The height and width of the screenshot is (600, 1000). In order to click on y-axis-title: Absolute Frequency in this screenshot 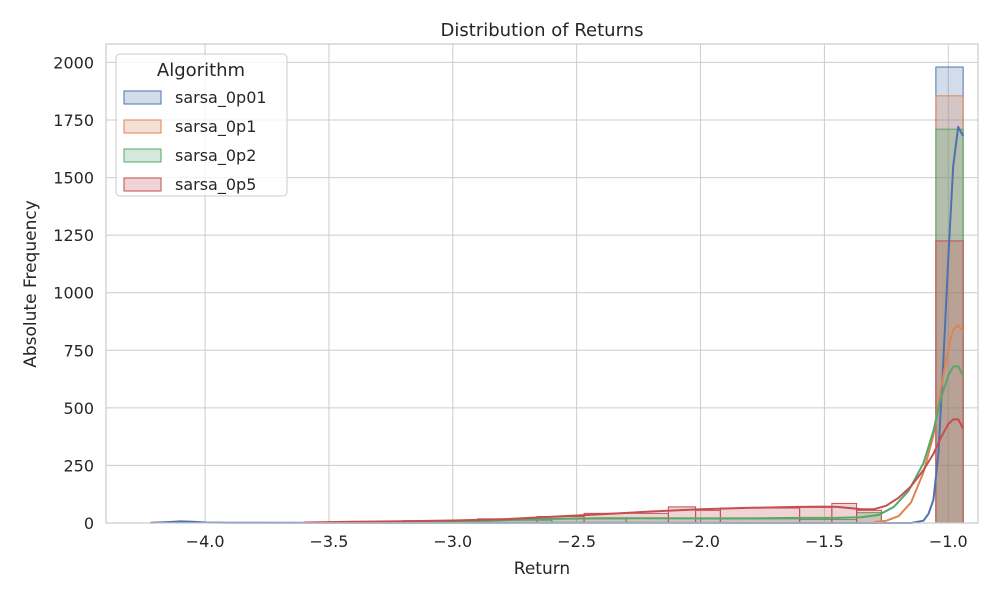, I will do `click(31, 284)`.